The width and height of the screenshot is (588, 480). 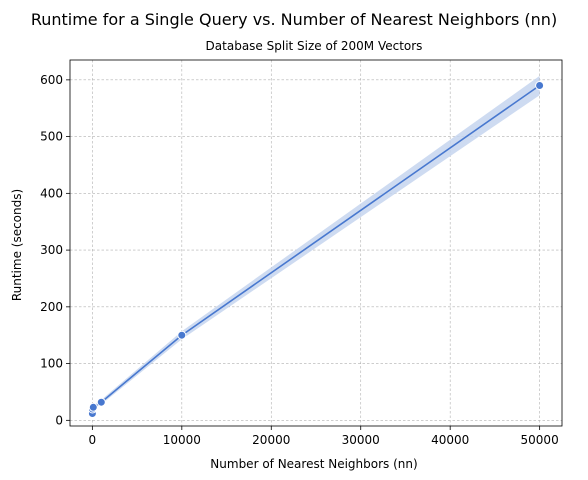 I want to click on y-tick-label: 300, so click(x=51, y=250).